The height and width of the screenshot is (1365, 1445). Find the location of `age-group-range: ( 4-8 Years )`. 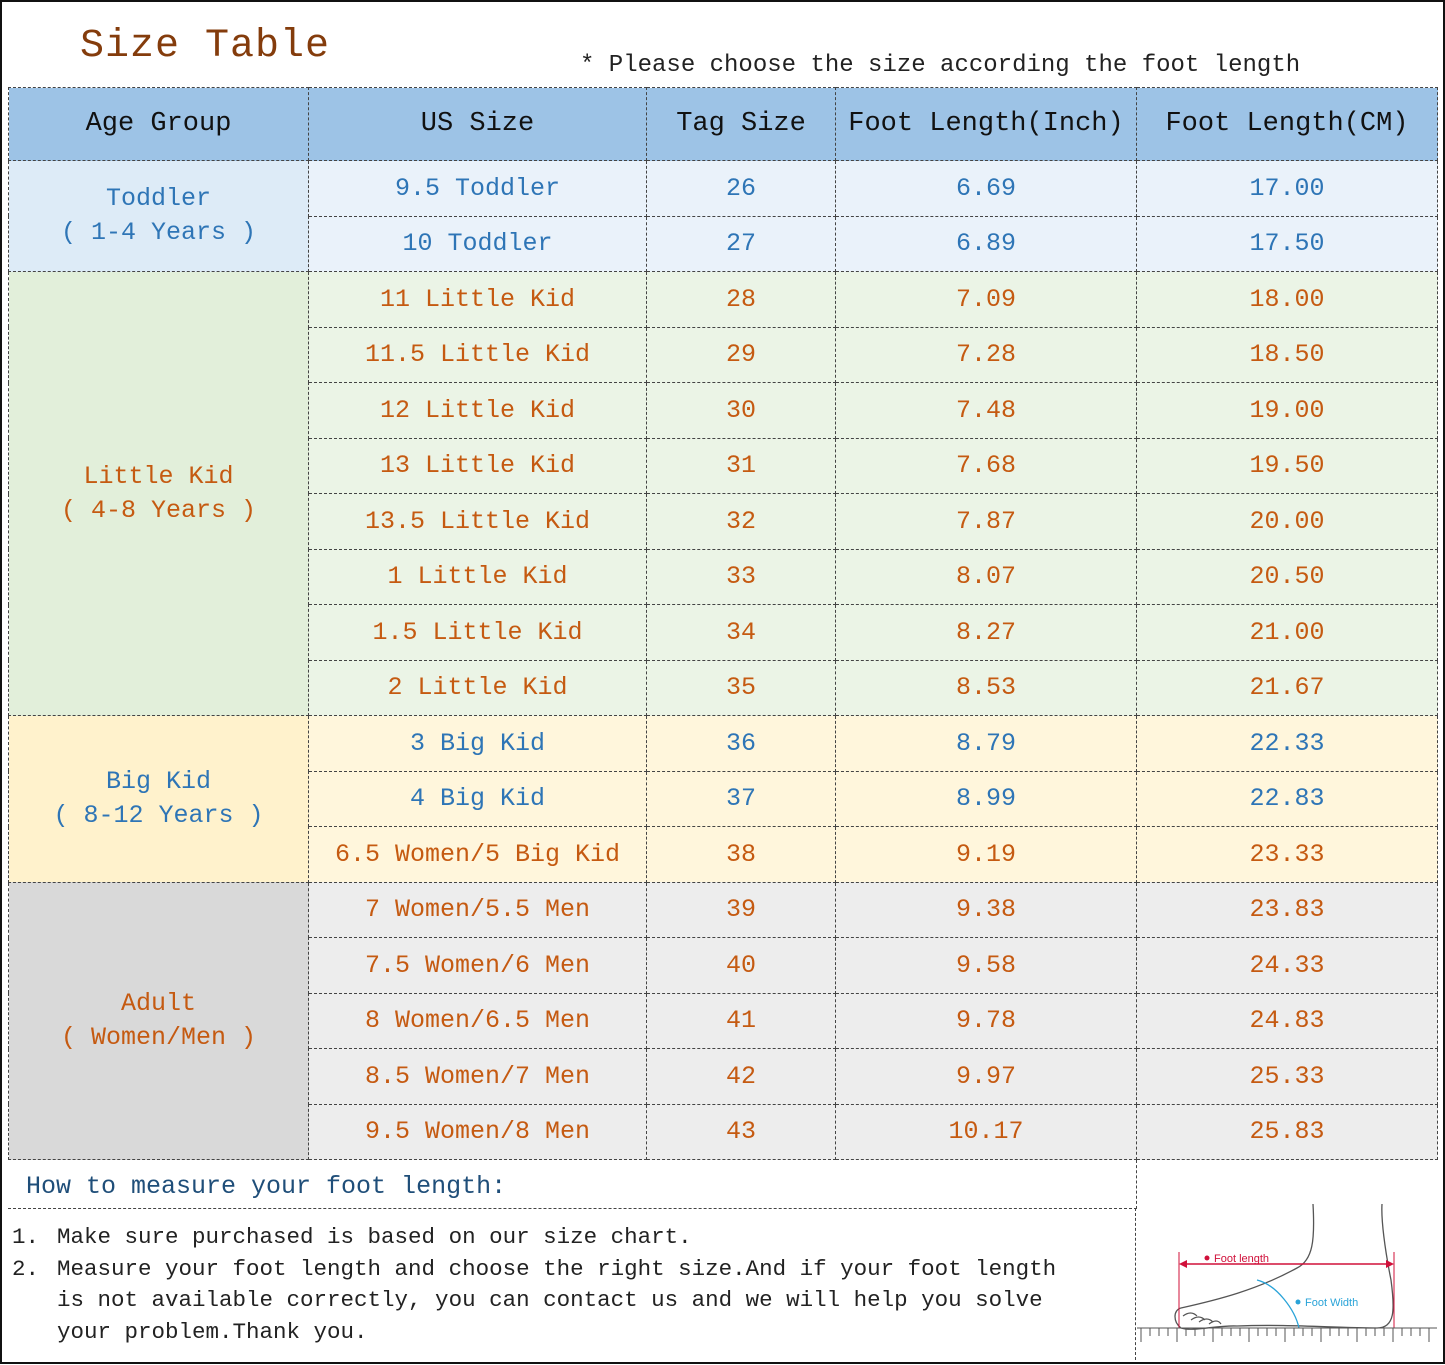

age-group-range: ( 4-8 Years ) is located at coordinates (158, 510).